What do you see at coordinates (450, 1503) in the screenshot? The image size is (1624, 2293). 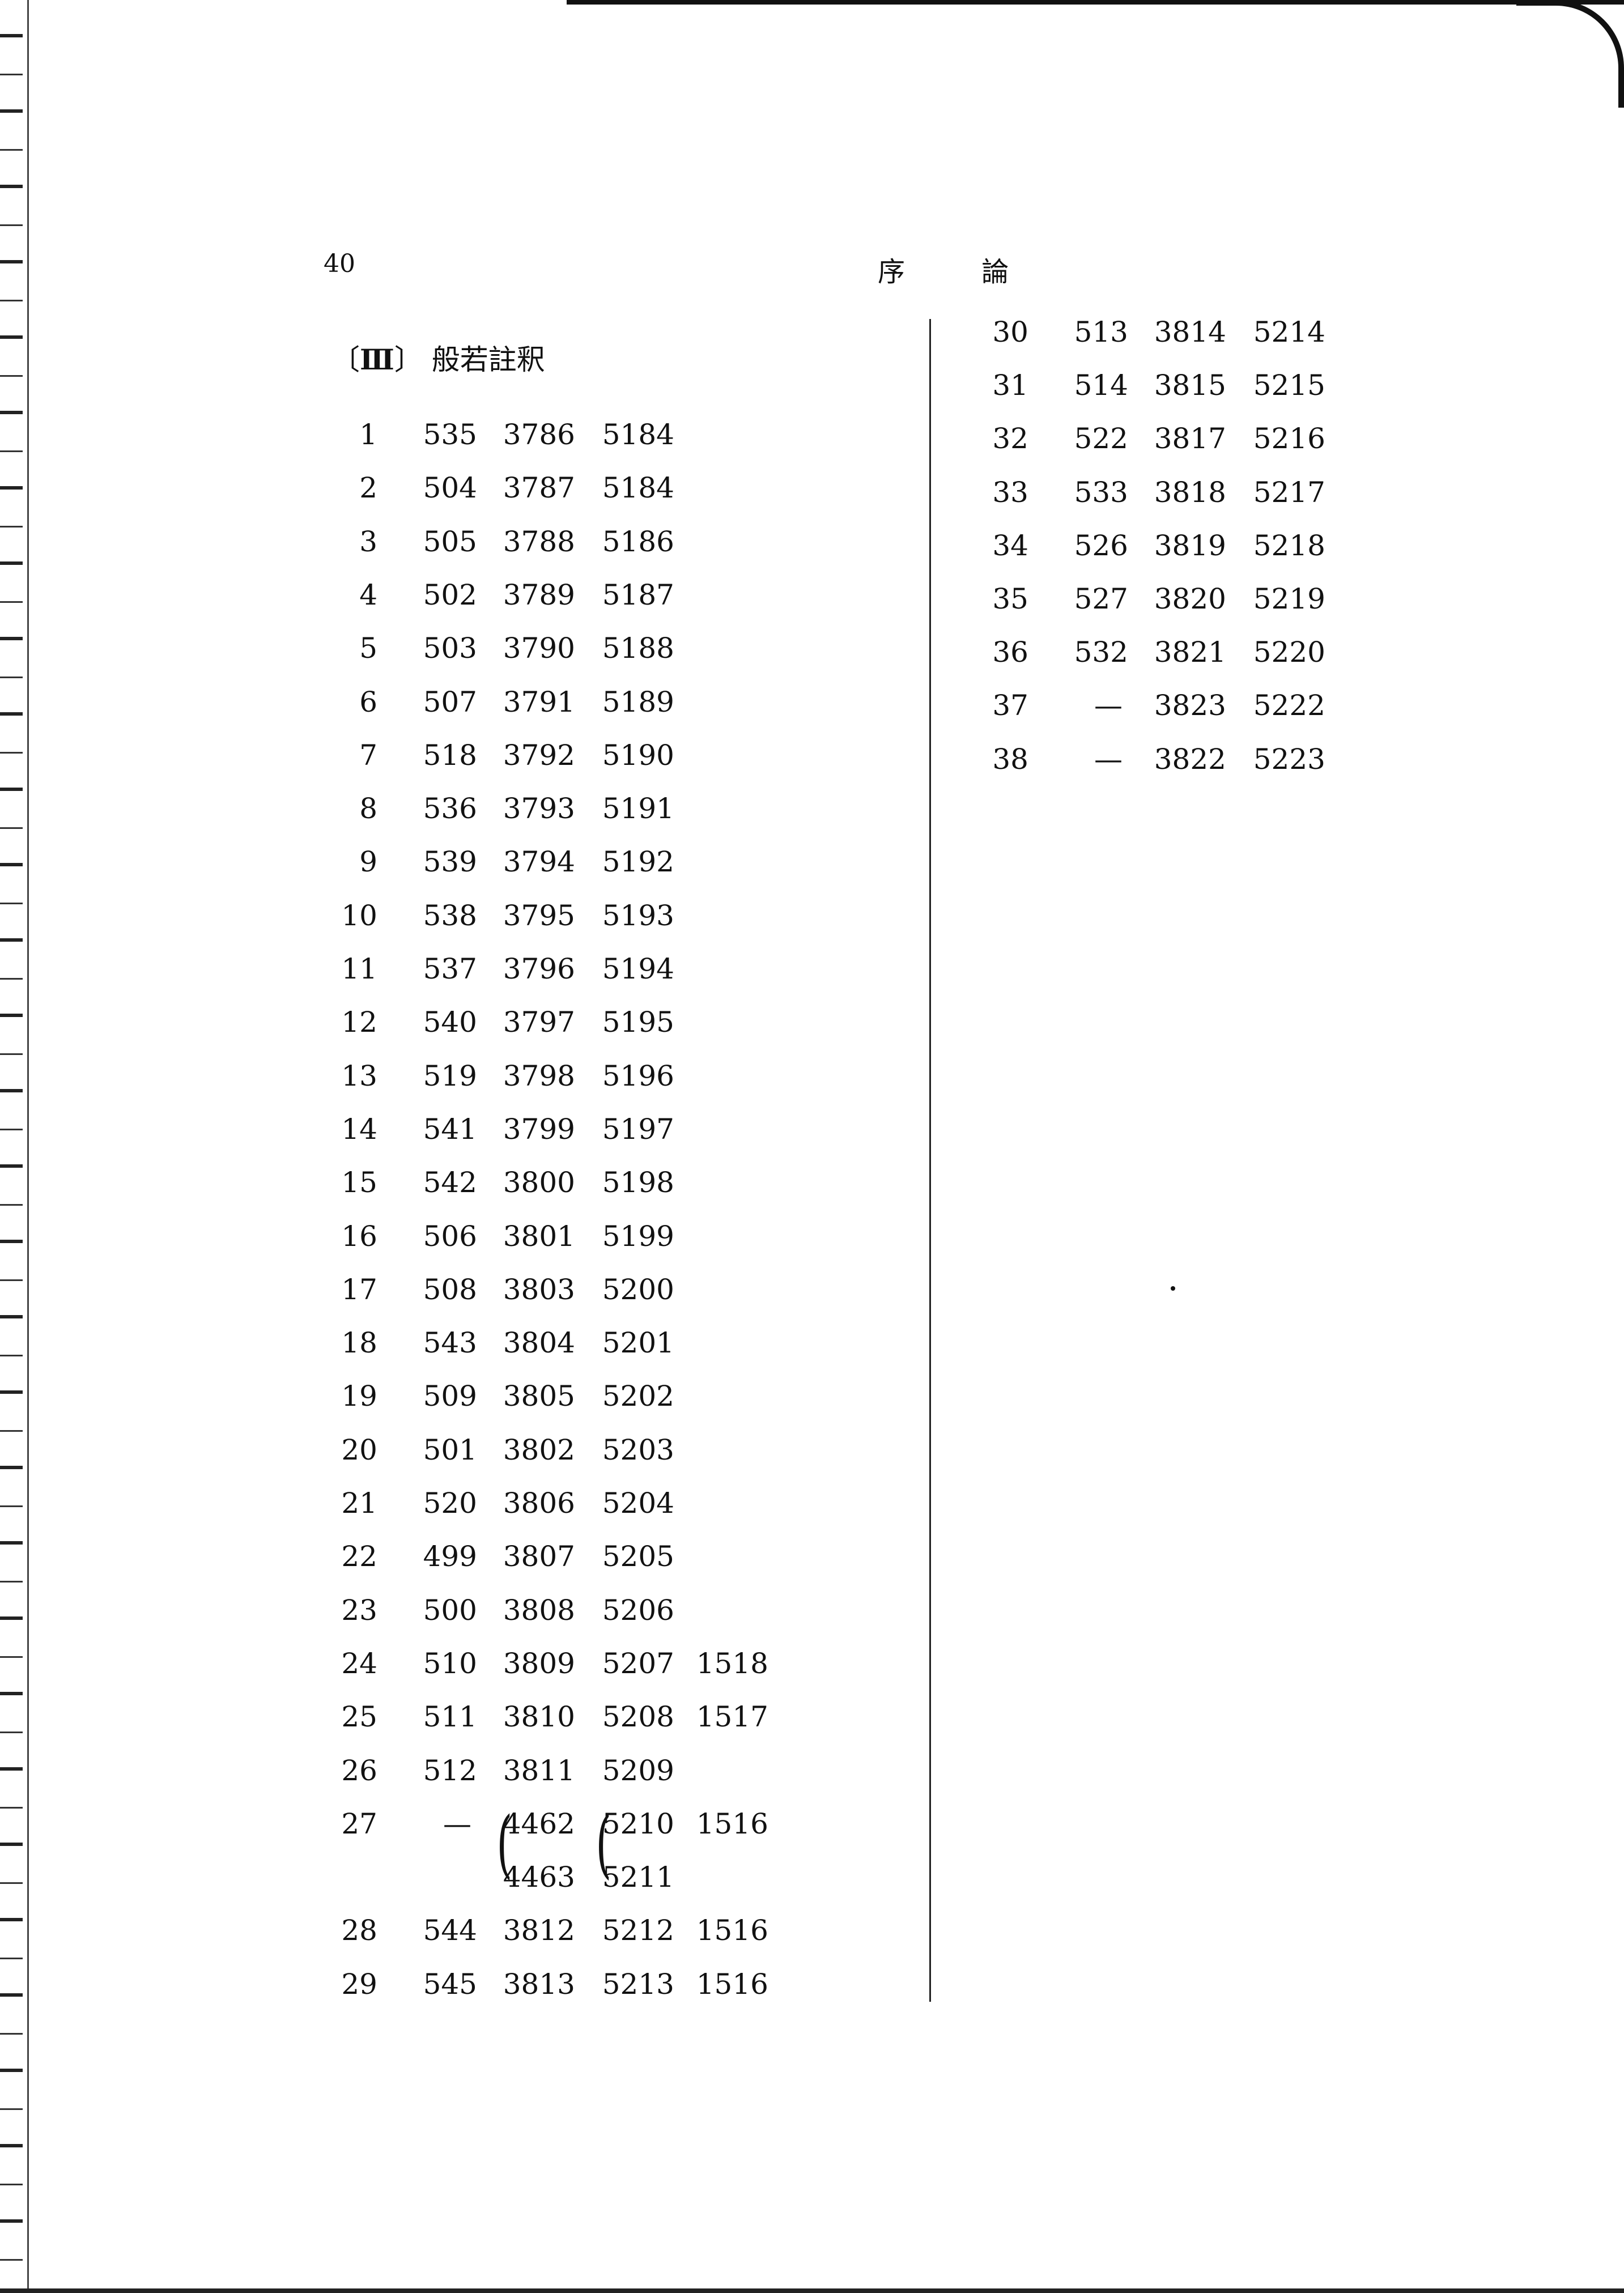 I see `ref-a-cell: 520` at bounding box center [450, 1503].